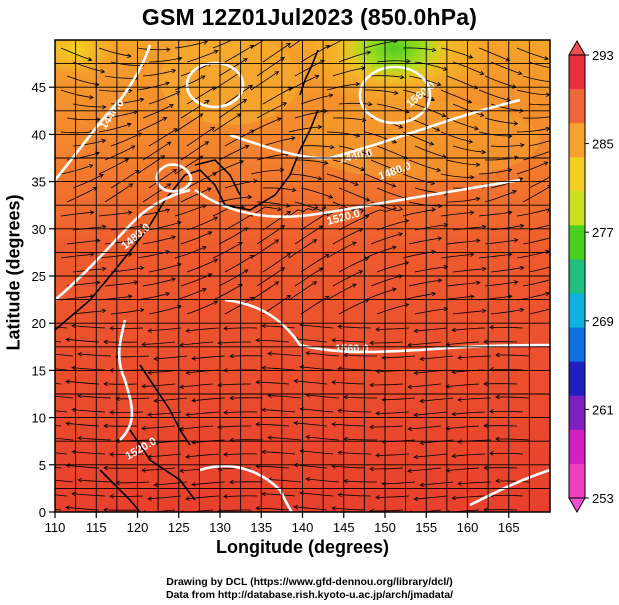 The width and height of the screenshot is (619, 605). Describe the element at coordinates (603, 321) in the screenshot. I see `colorbar-tick-label: 269` at that location.